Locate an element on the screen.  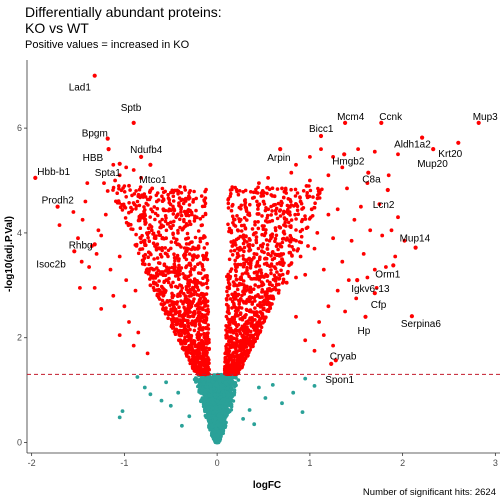
significant-hits-caption: Number of significant hits: 2624 is located at coordinates (429, 492).